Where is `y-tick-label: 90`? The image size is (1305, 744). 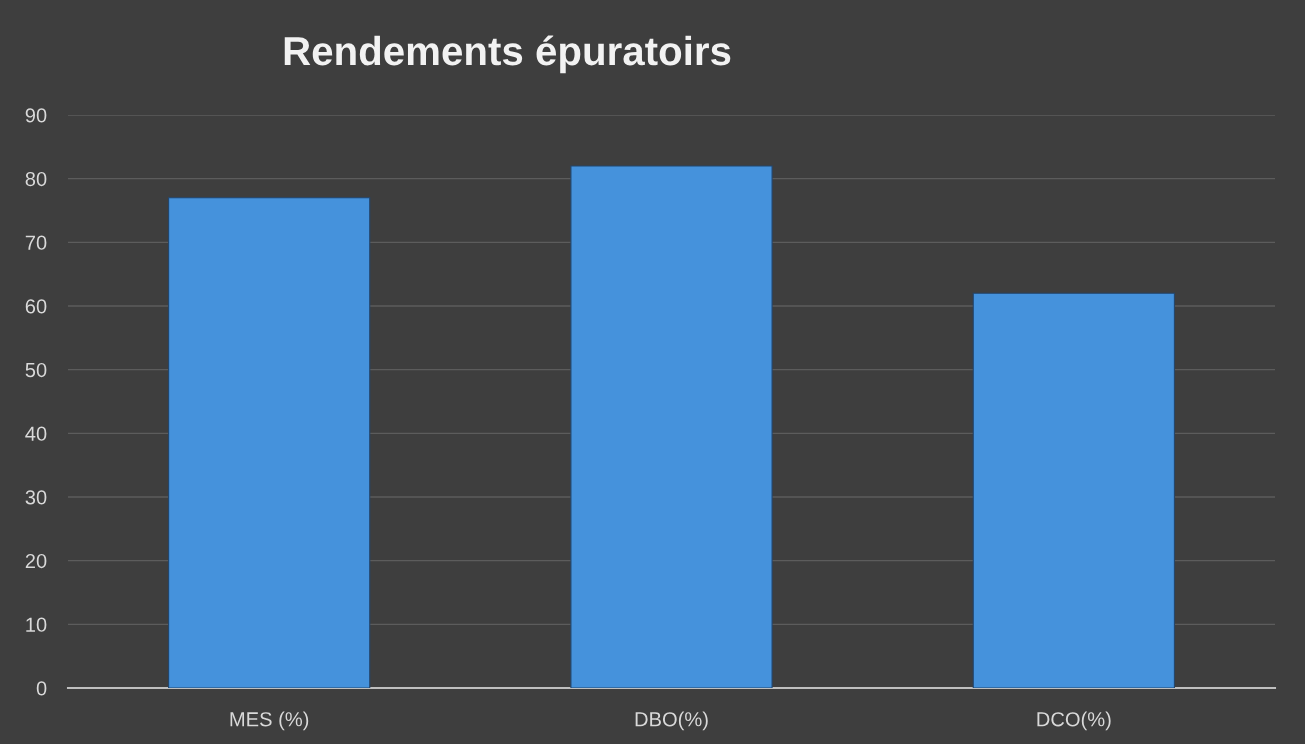 y-tick-label: 90 is located at coordinates (36, 115).